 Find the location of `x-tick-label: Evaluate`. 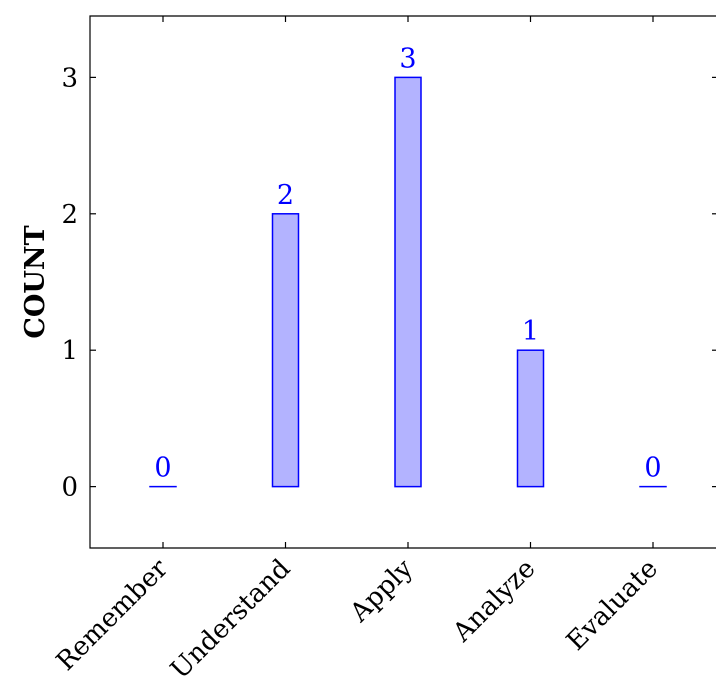

x-tick-label: Evaluate is located at coordinates (612, 605).